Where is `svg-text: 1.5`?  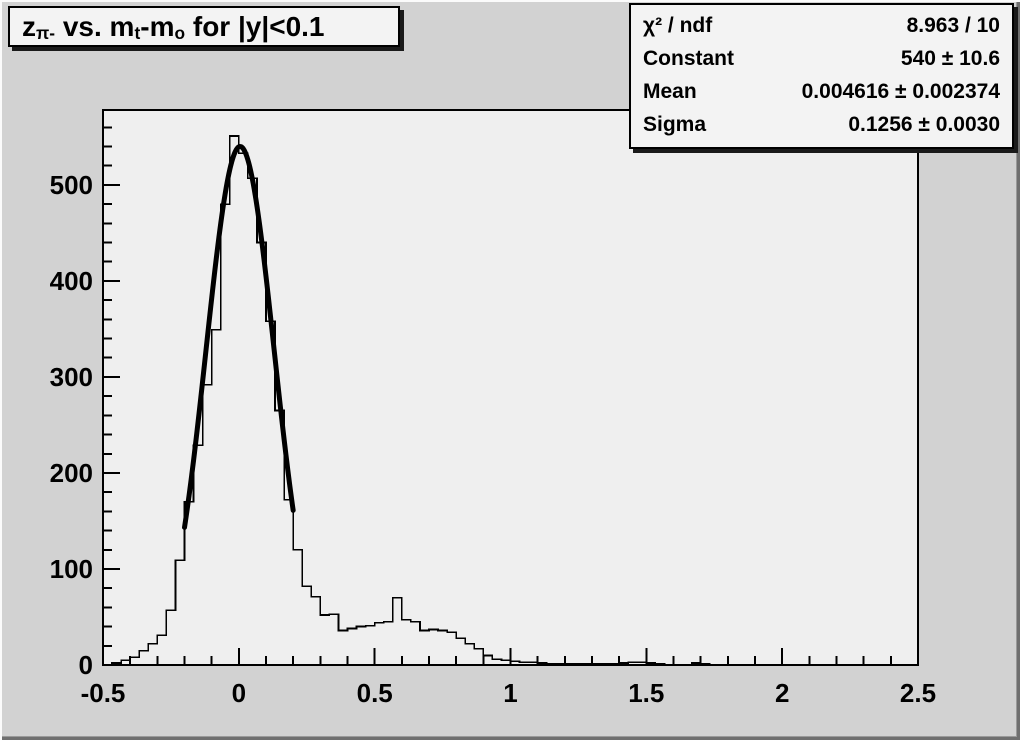 svg-text: 1.5 is located at coordinates (646, 693).